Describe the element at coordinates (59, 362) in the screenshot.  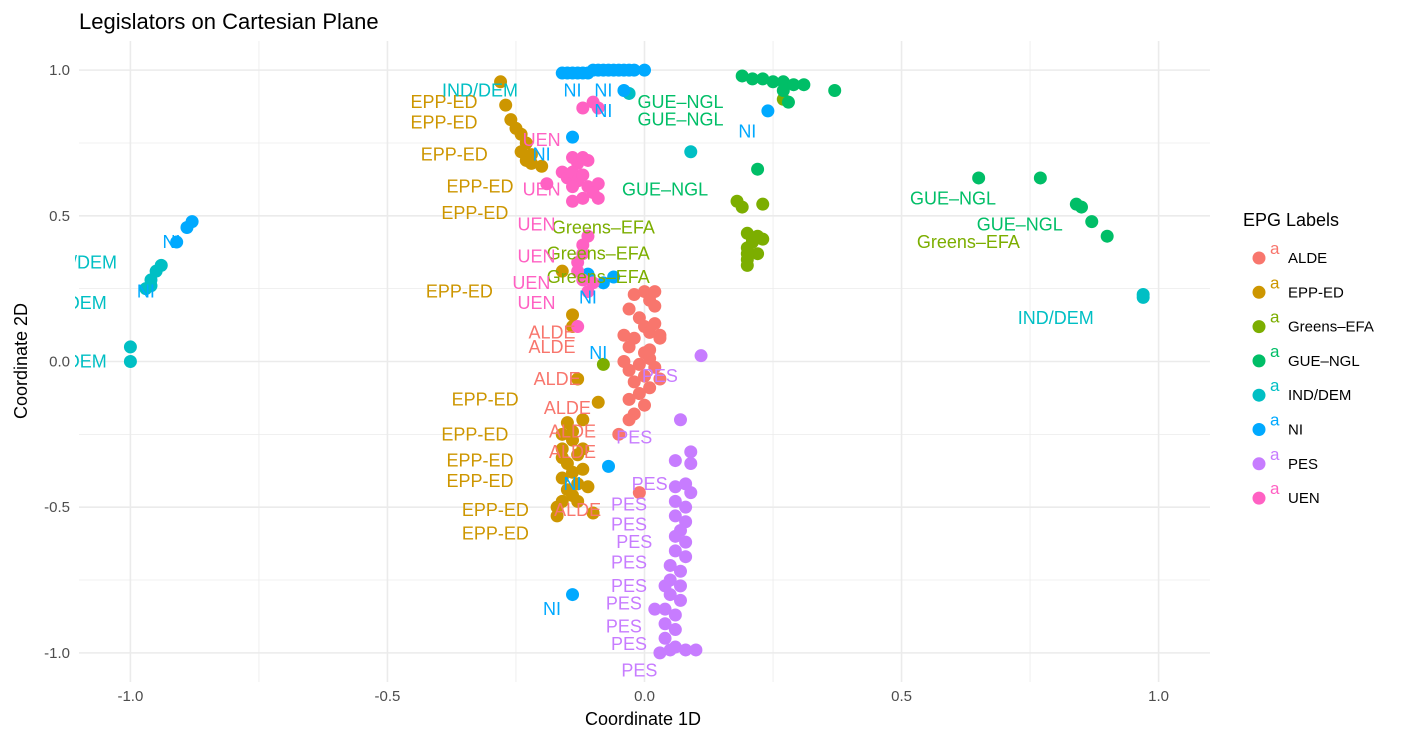
I see `y-tick-label: 0.0` at that location.